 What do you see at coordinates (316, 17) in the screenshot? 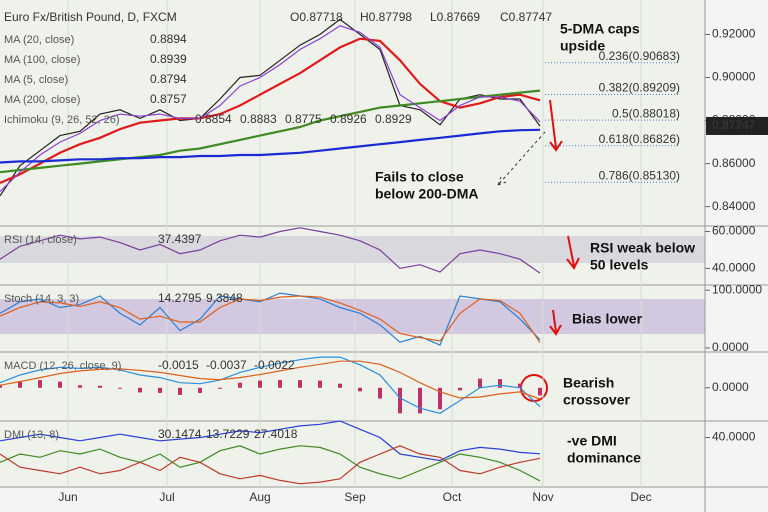
I see `ohlc-value: O0.87718` at bounding box center [316, 17].